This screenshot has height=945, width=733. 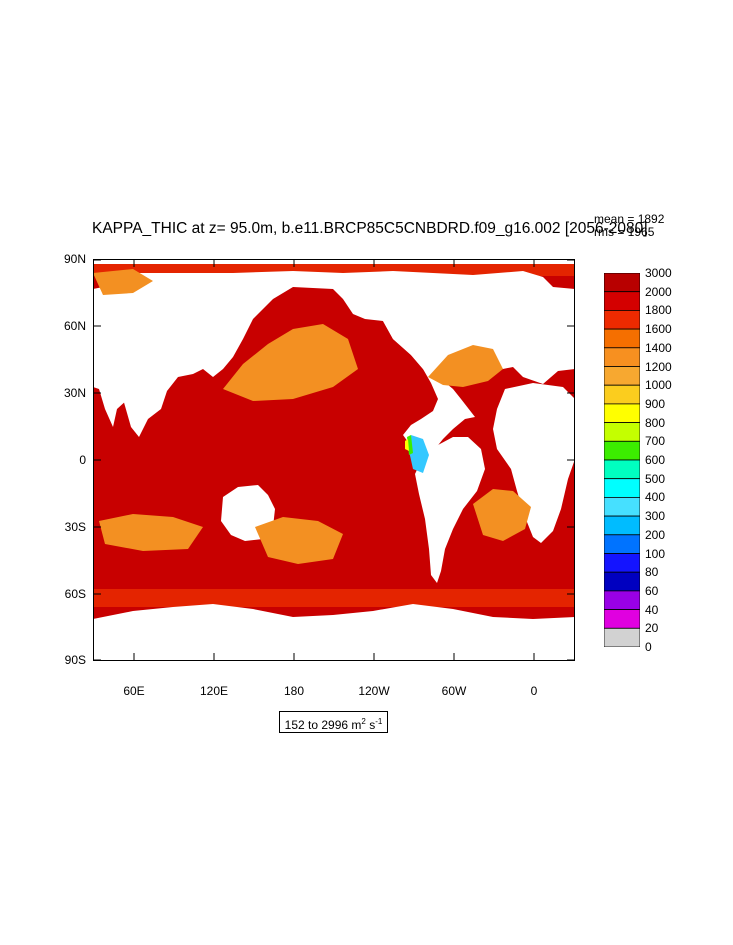 What do you see at coordinates (658, 329) in the screenshot?
I see `colorbar-label: 1600` at bounding box center [658, 329].